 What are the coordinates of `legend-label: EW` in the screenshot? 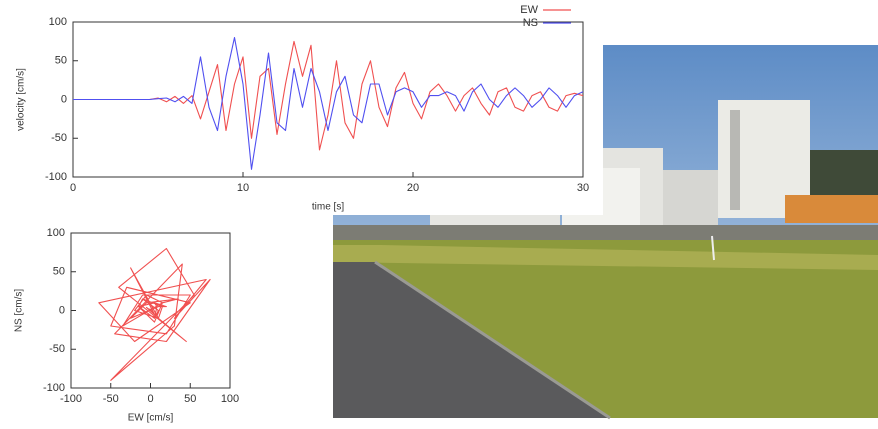 It's located at (529, 10).